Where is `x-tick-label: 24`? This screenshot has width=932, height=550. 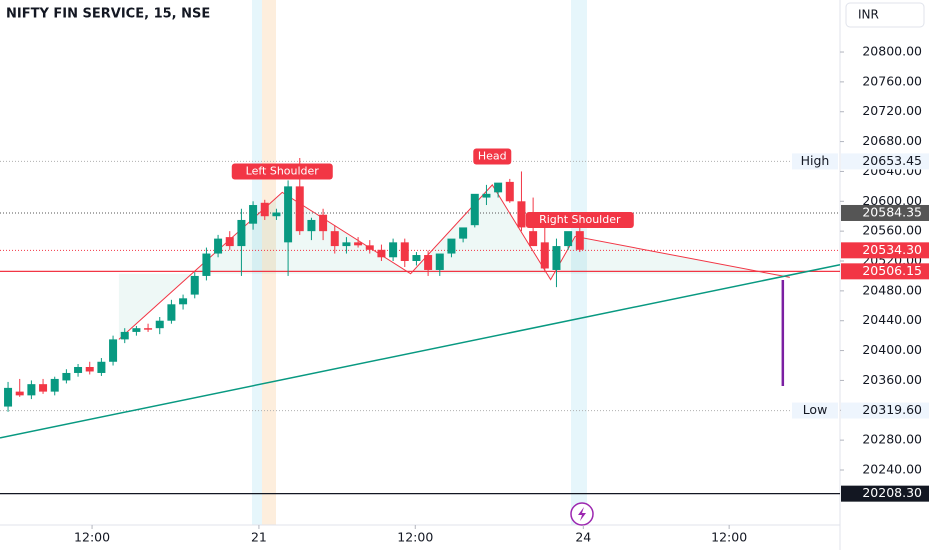 x-tick-label: 24 is located at coordinates (583, 537).